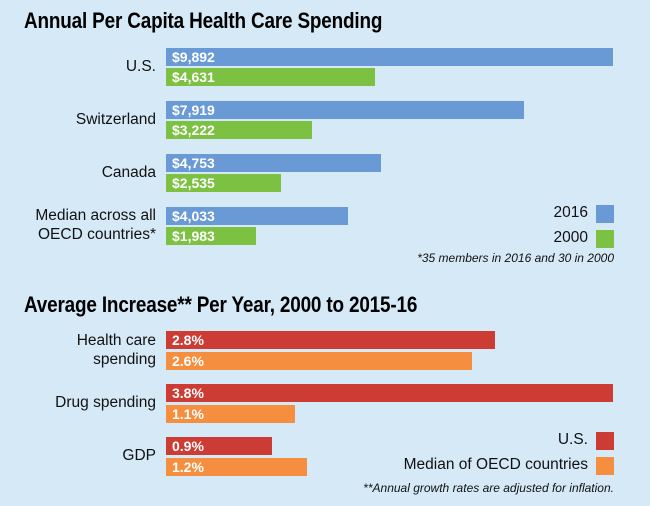 The width and height of the screenshot is (650, 506). What do you see at coordinates (239, 130) in the screenshot?
I see `spending-bar: $3,222` at bounding box center [239, 130].